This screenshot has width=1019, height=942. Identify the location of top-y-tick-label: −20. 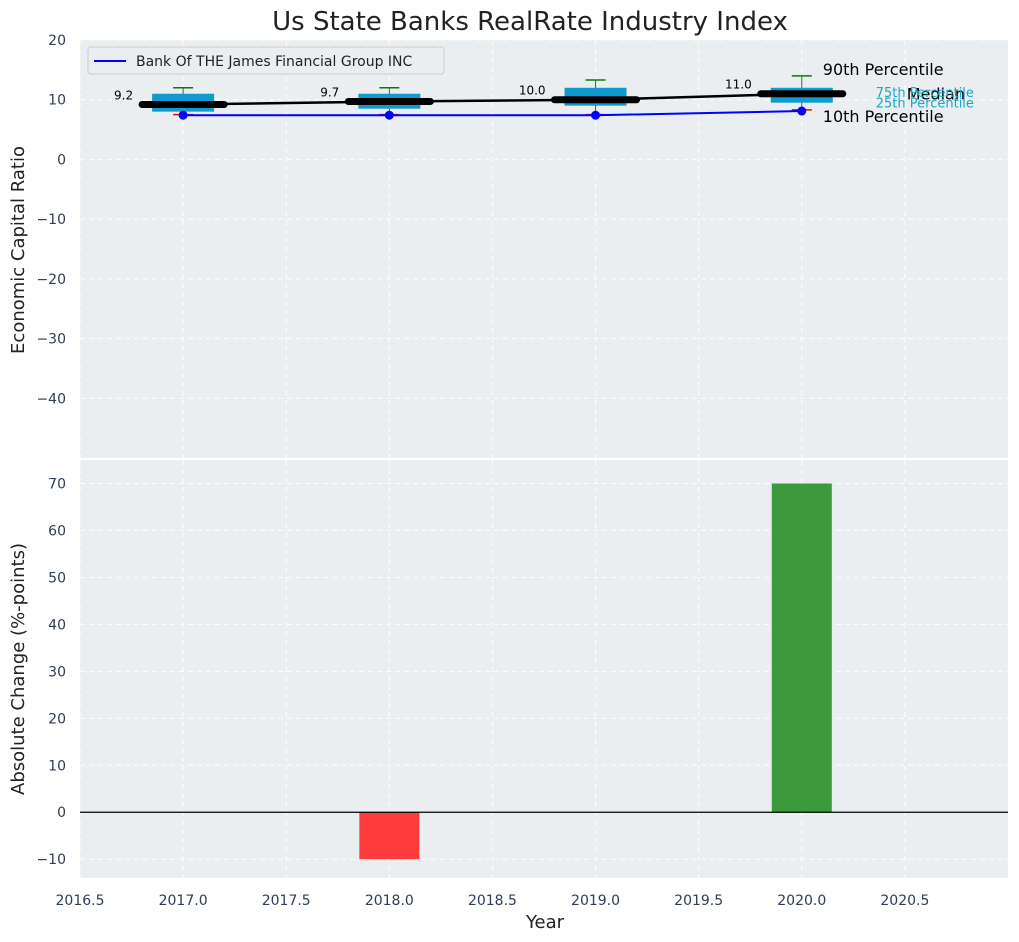
(51, 280).